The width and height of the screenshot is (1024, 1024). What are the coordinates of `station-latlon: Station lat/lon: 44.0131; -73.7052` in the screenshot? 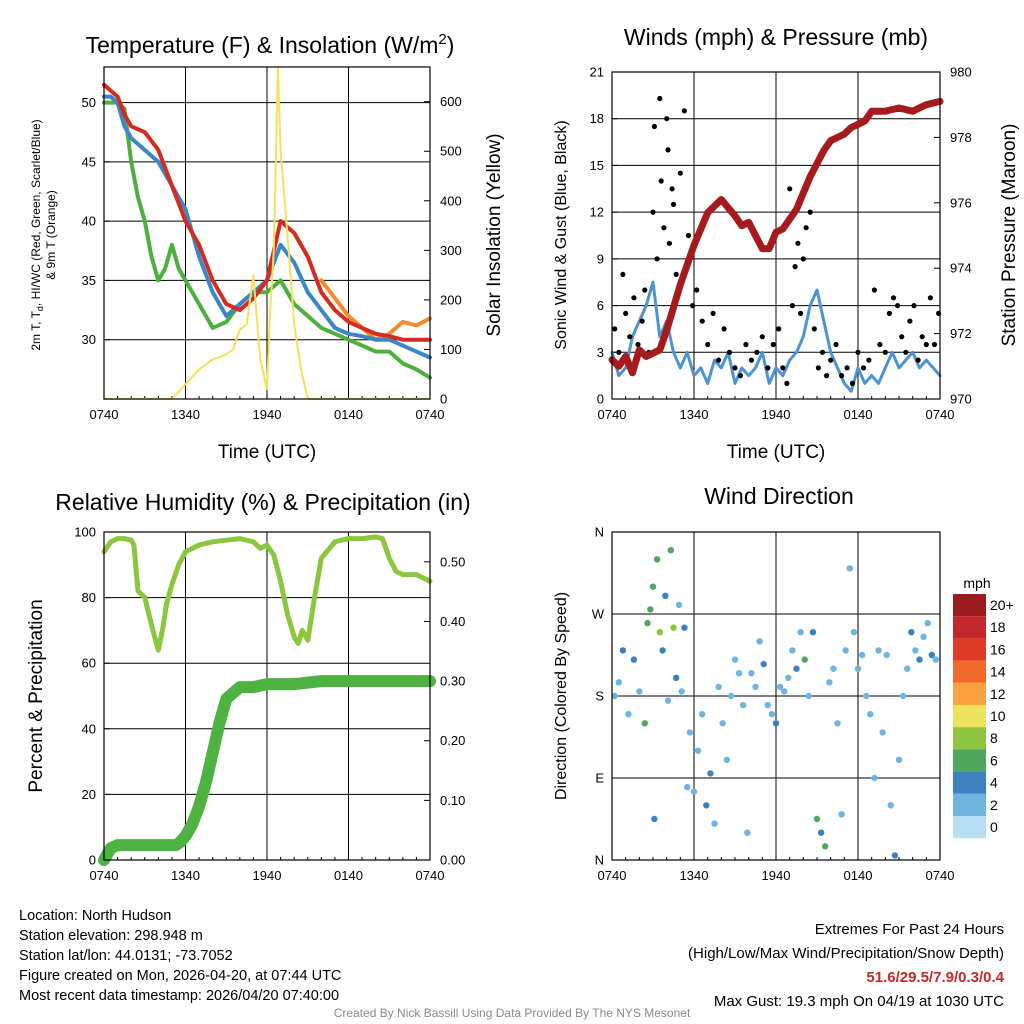 It's located at (126, 956).